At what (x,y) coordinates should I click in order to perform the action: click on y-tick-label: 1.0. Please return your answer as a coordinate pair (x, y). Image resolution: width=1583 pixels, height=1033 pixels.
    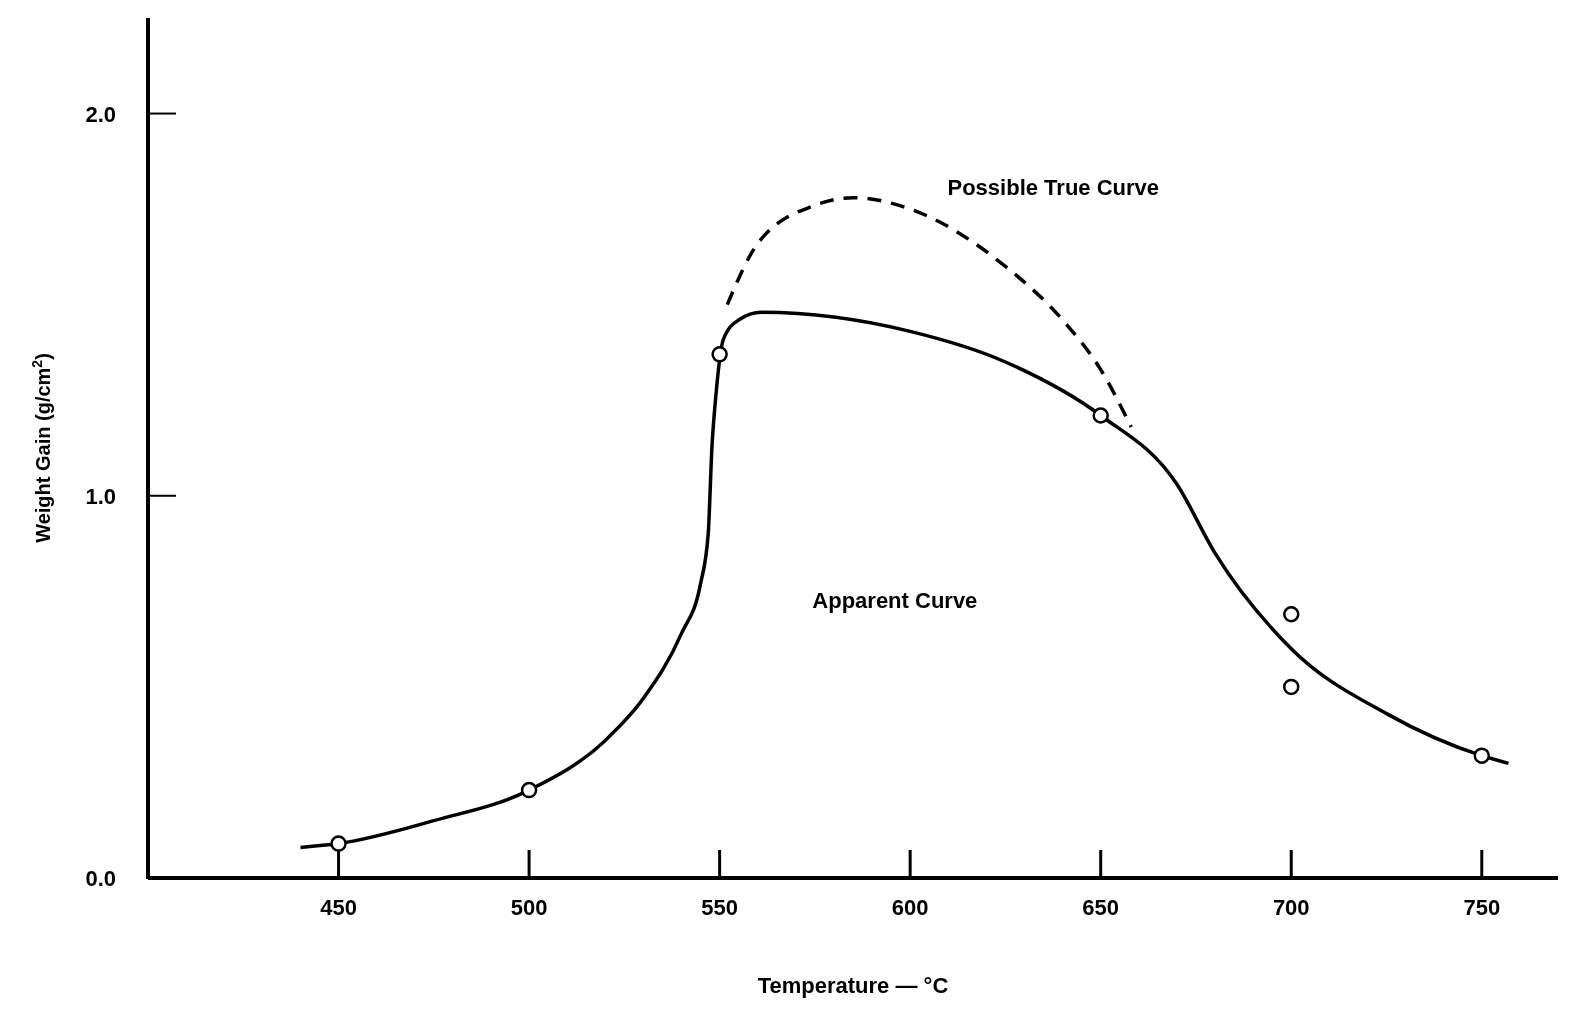
    Looking at the image, I should click on (100, 496).